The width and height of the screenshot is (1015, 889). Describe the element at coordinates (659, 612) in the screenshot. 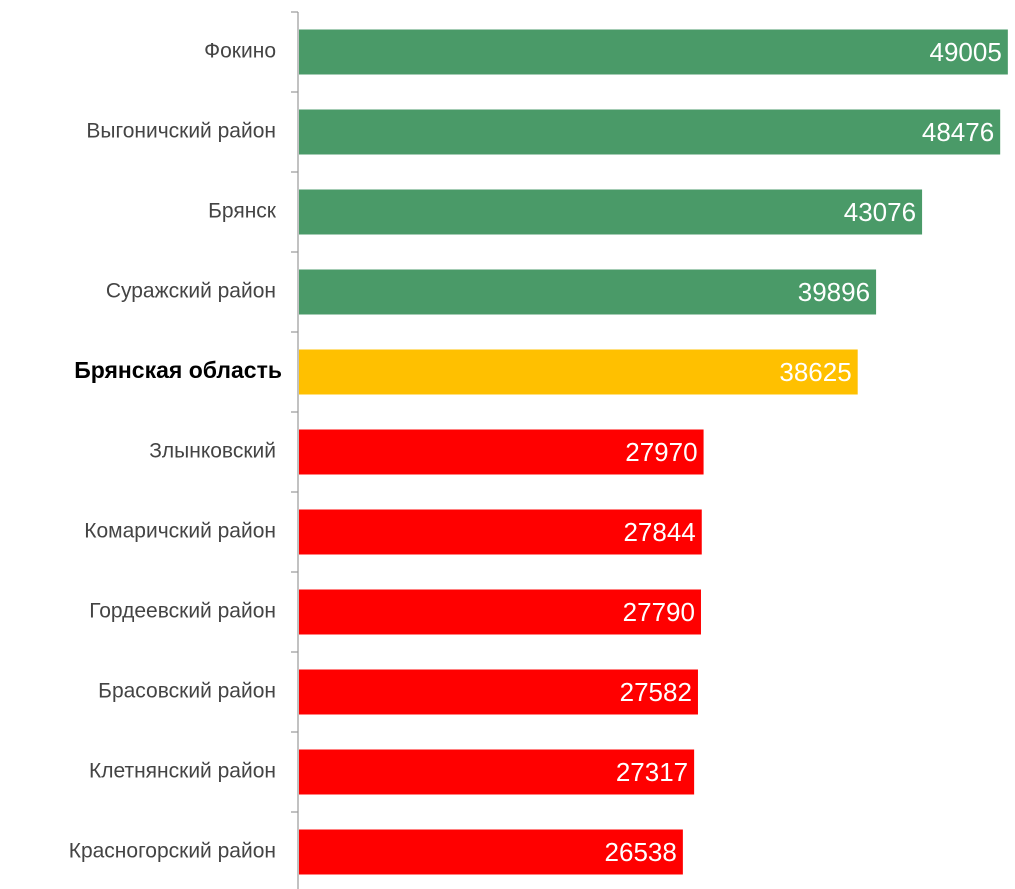

I see `value-label: 27790` at that location.